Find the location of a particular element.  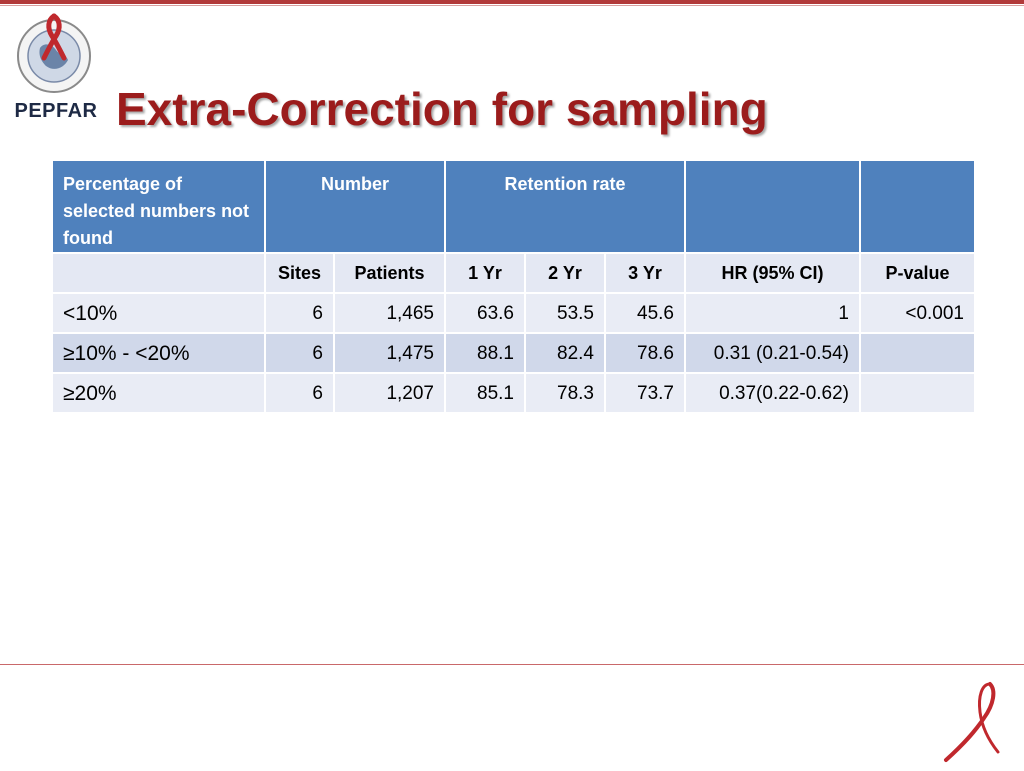

subheader-hr: HR (95% CI) is located at coordinates (772, 273).